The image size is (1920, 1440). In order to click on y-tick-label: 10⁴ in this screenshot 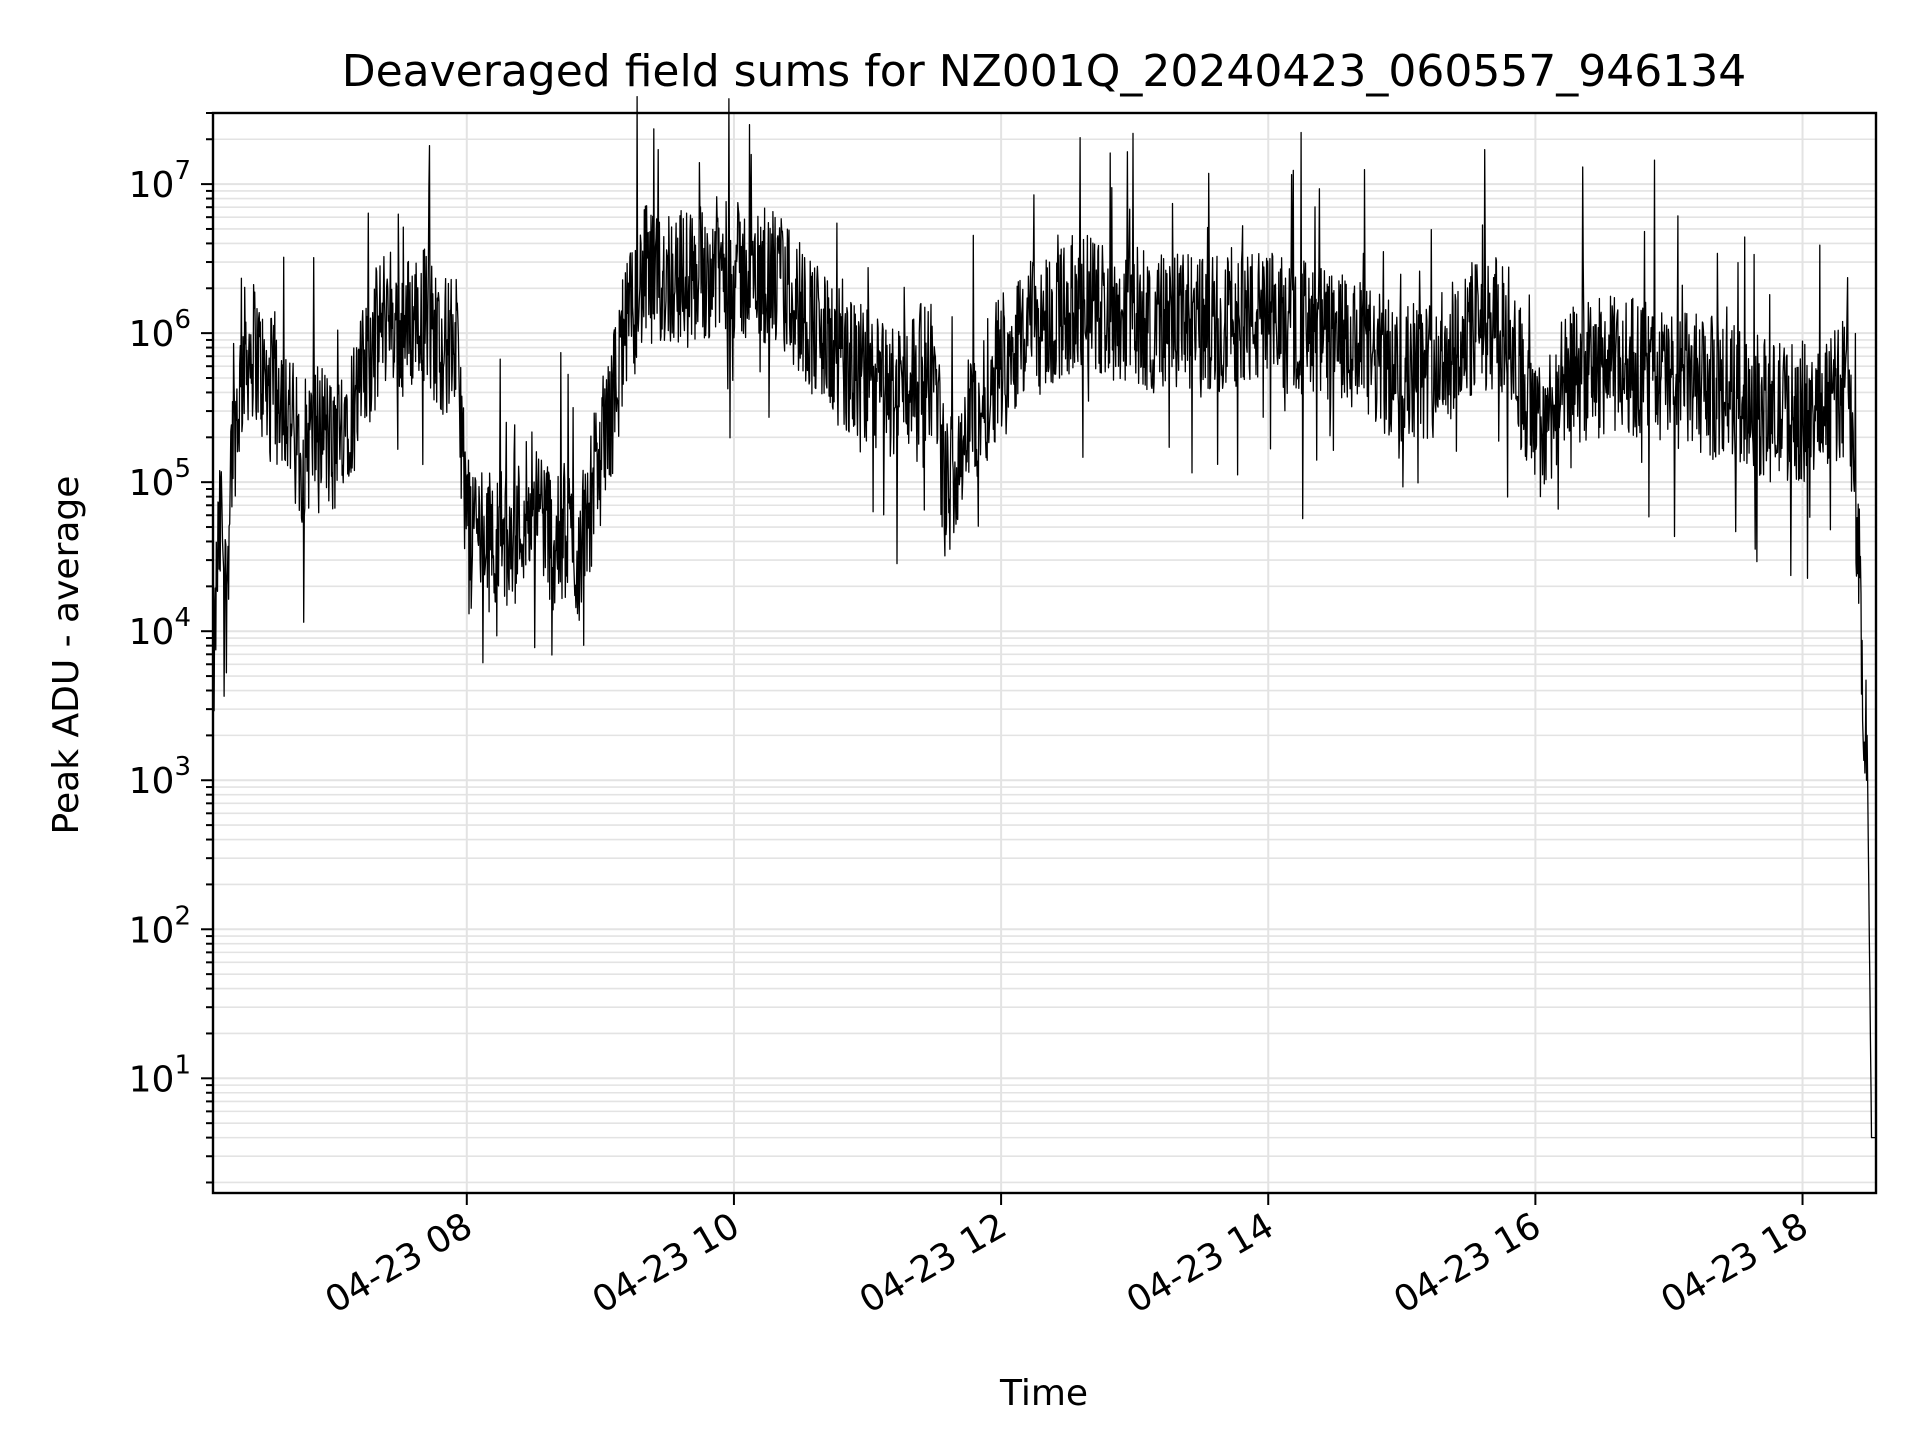, I will do `click(160, 628)`.